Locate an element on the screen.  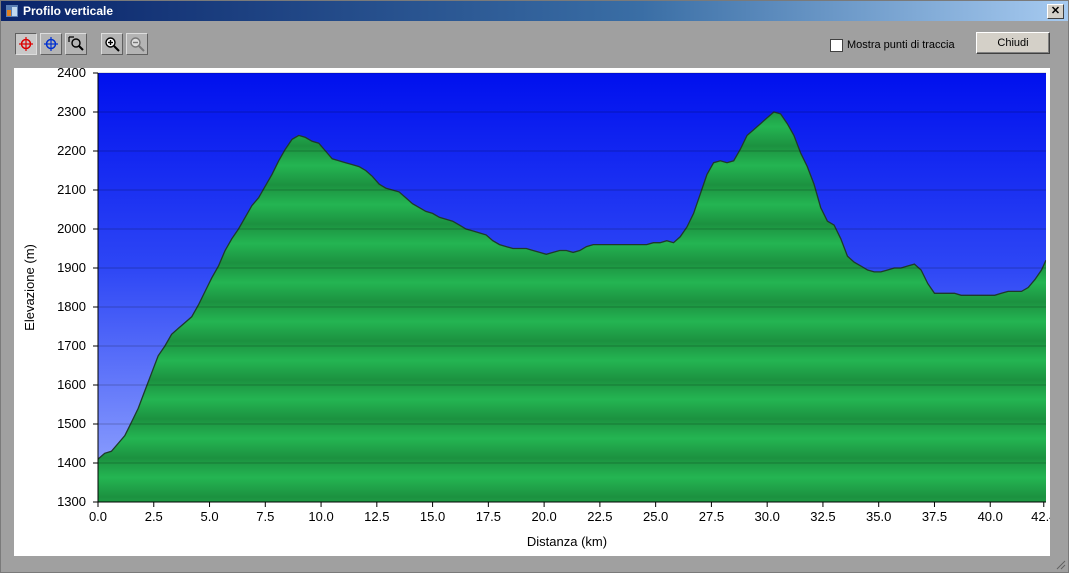
blue-crosshair-icon is located at coordinates (51, 44).